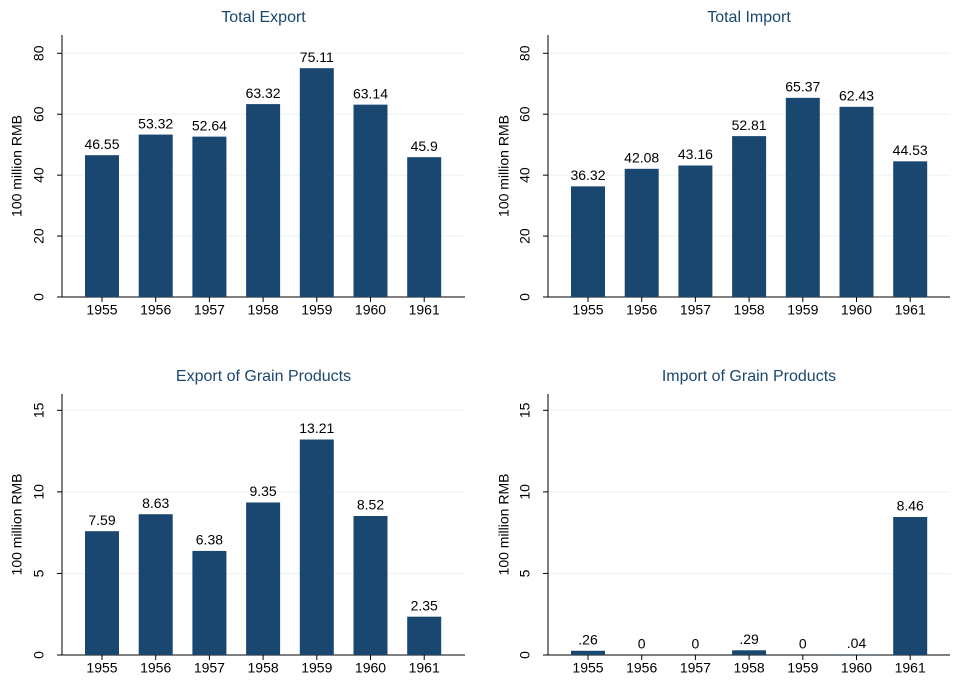 The width and height of the screenshot is (959, 681). Describe the element at coordinates (749, 125) in the screenshot. I see `value-label: 52.81` at that location.